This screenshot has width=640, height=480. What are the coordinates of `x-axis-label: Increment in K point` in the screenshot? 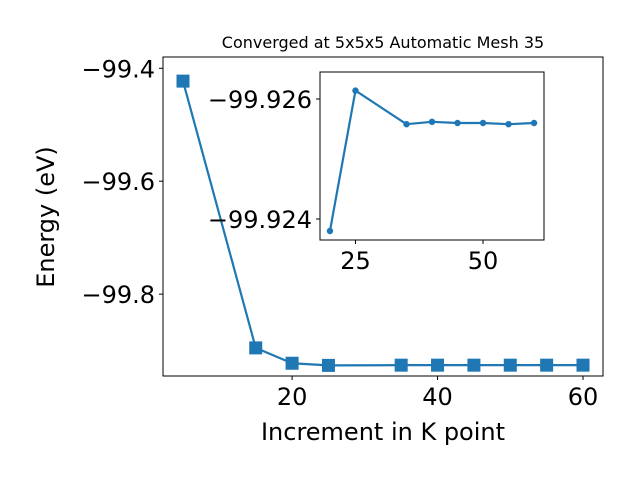 It's located at (383, 432).